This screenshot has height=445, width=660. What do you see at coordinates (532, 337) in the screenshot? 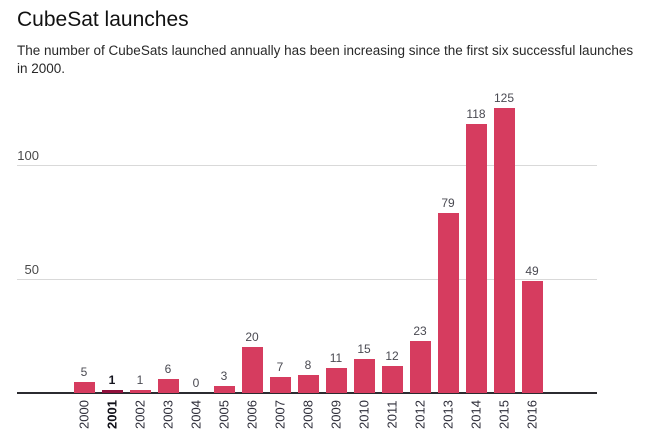
I see `bar-2016` at bounding box center [532, 337].